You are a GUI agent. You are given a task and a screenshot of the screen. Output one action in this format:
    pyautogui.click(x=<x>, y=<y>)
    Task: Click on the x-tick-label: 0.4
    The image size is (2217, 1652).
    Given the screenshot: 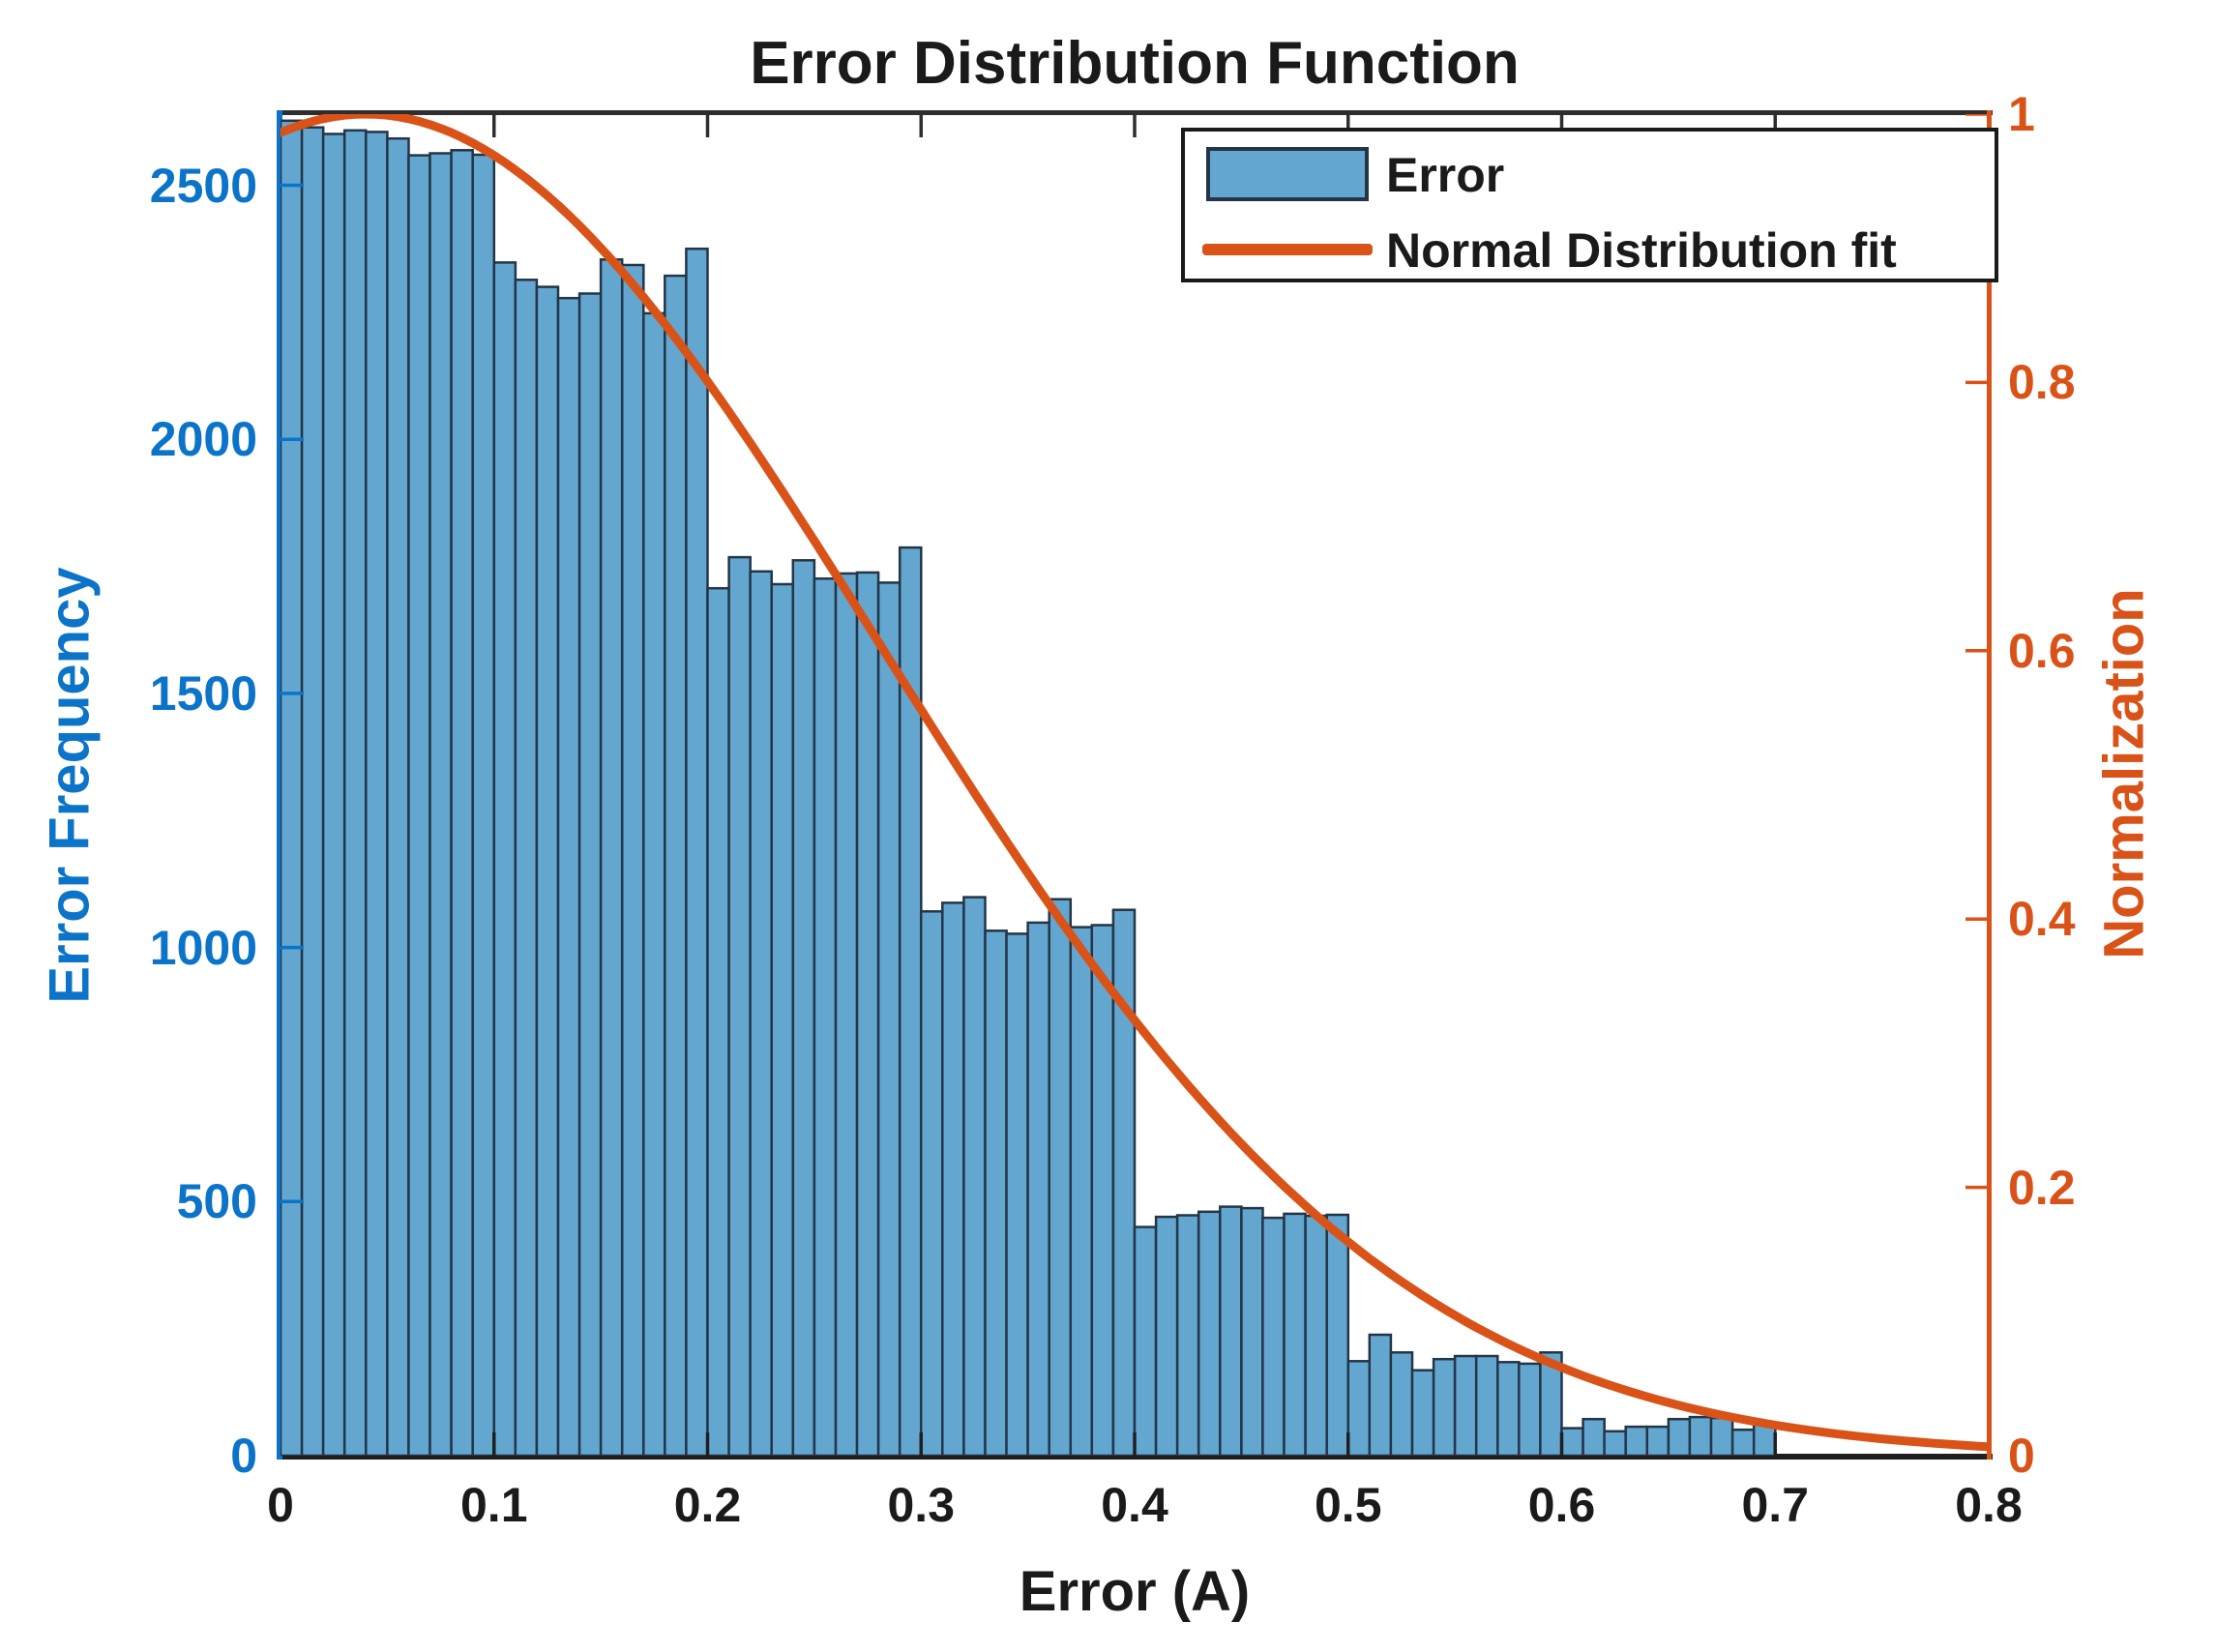 What is the action you would take?
    pyautogui.click(x=1134, y=1505)
    